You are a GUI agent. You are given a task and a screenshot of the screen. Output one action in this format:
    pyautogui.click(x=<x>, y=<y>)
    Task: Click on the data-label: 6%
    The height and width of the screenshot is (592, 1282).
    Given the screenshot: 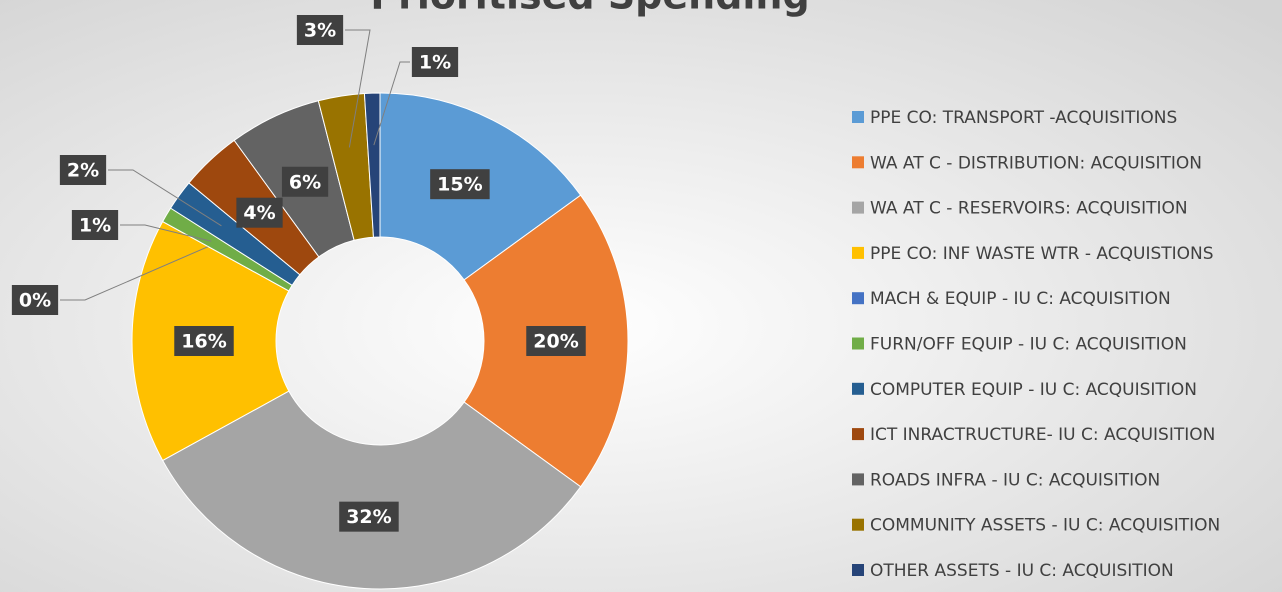 What is the action you would take?
    pyautogui.click(x=305, y=181)
    